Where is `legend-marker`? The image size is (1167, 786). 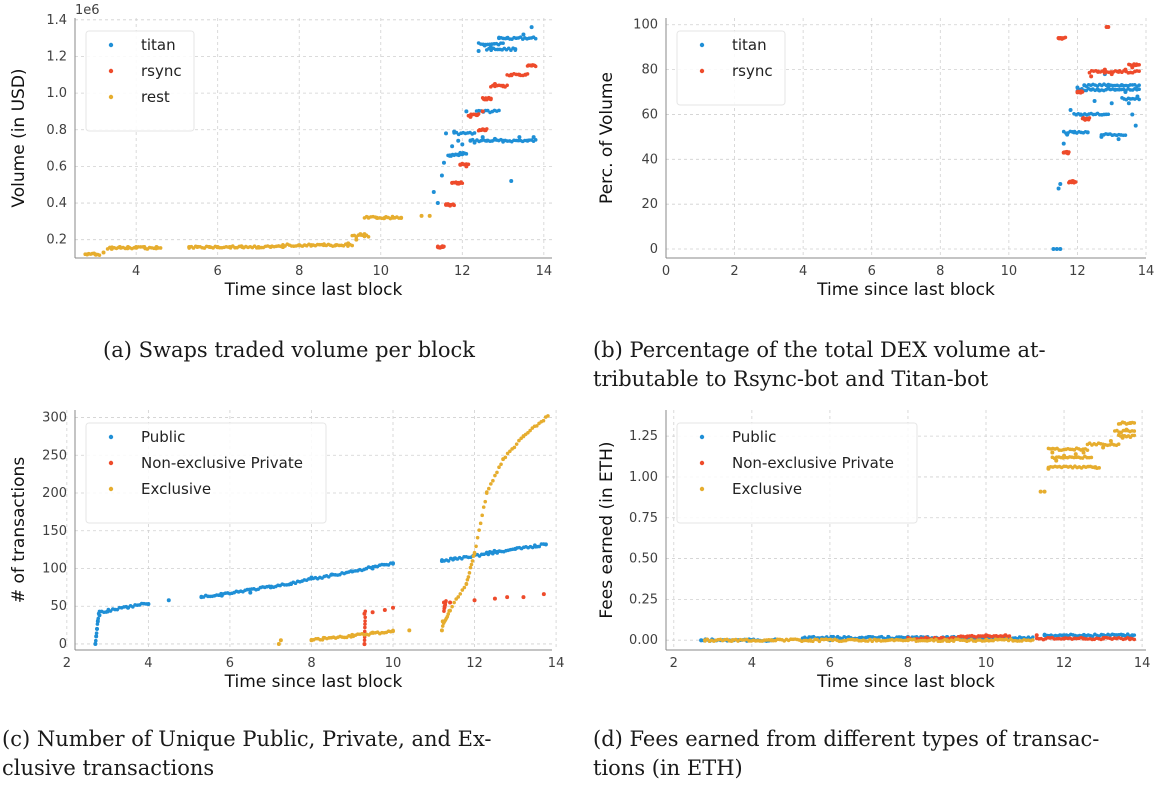 legend-marker is located at coordinates (111, 45).